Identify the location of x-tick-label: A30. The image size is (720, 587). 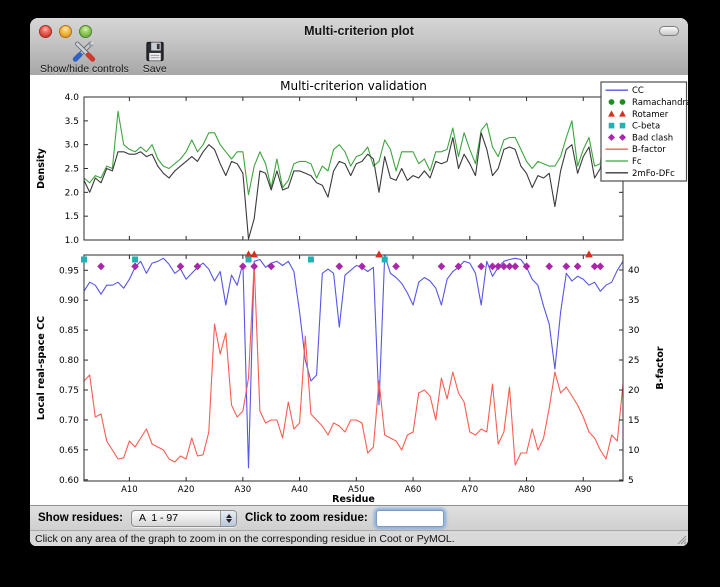
(243, 490).